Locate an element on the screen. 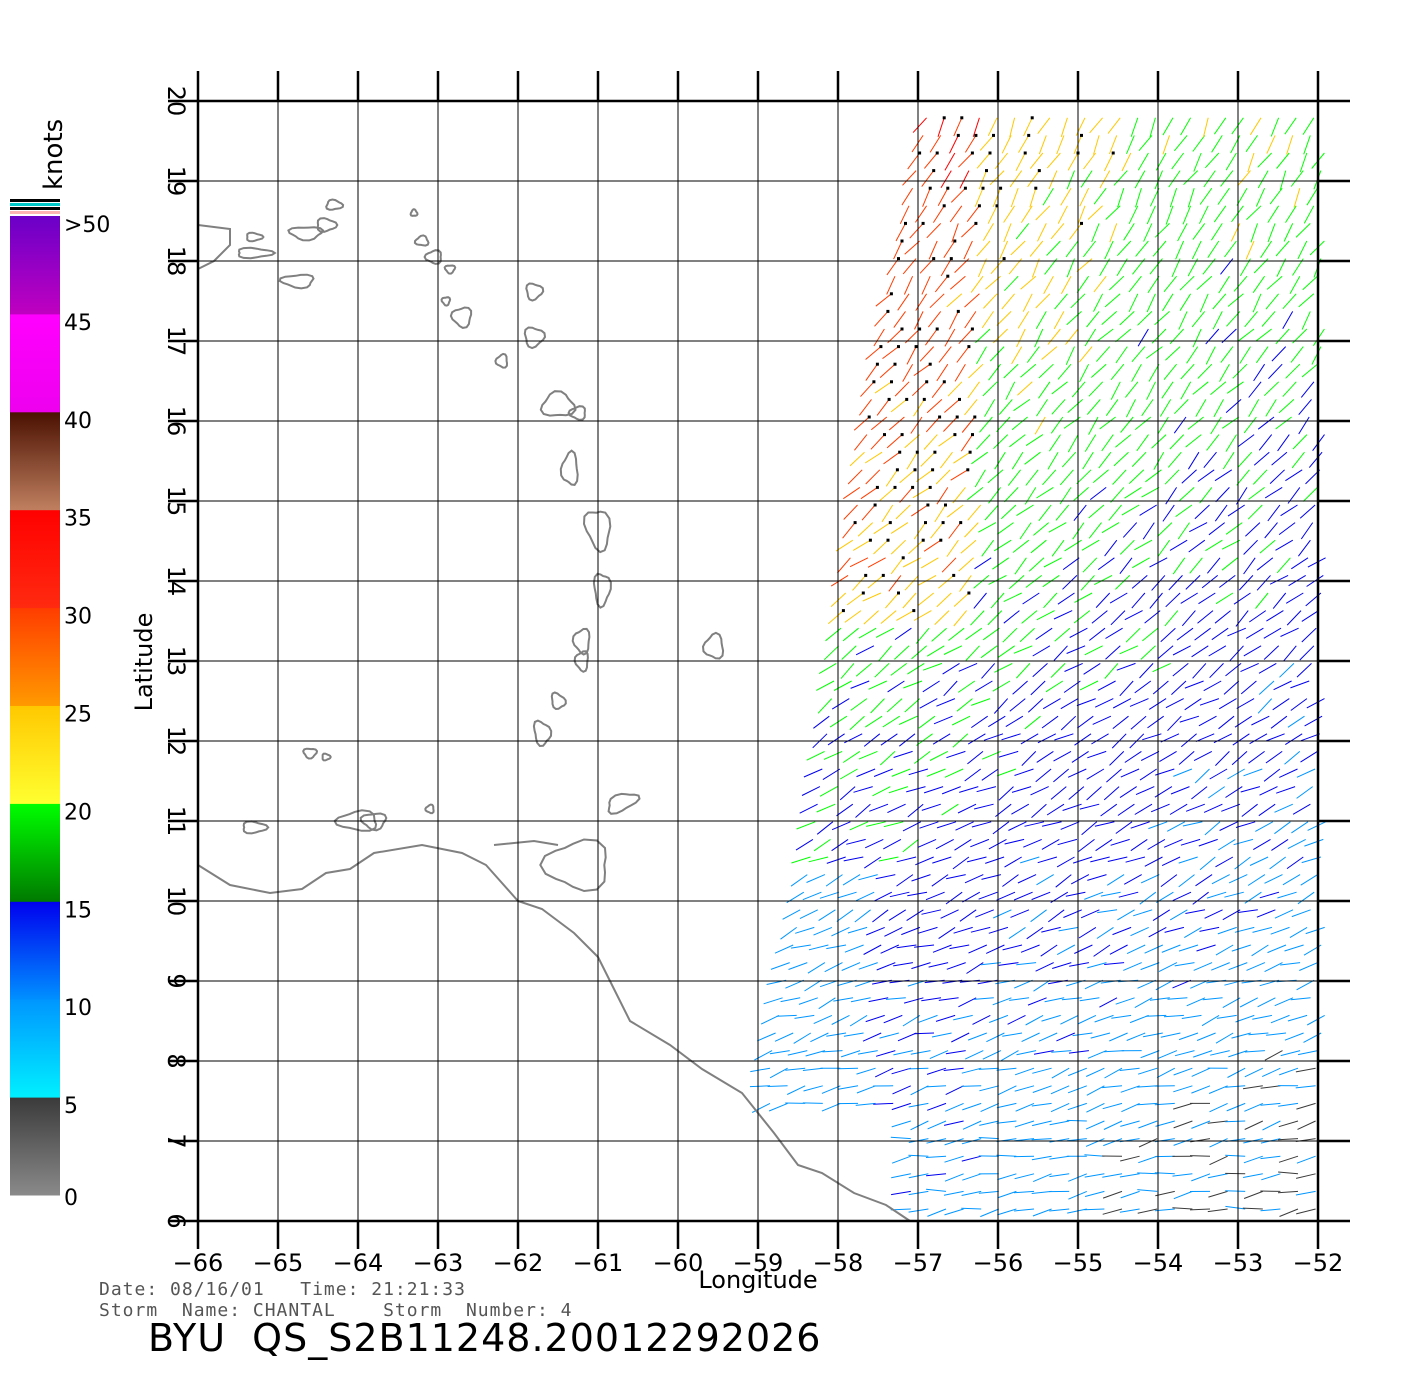 The height and width of the screenshot is (1400, 1420). x-tick-label: −63 is located at coordinates (438, 1263).